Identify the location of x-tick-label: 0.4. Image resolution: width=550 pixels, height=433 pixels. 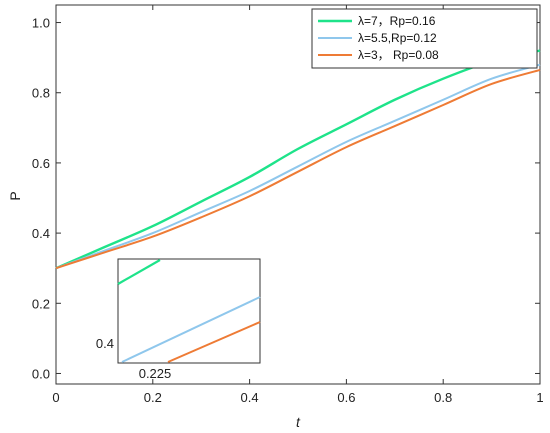
(250, 397).